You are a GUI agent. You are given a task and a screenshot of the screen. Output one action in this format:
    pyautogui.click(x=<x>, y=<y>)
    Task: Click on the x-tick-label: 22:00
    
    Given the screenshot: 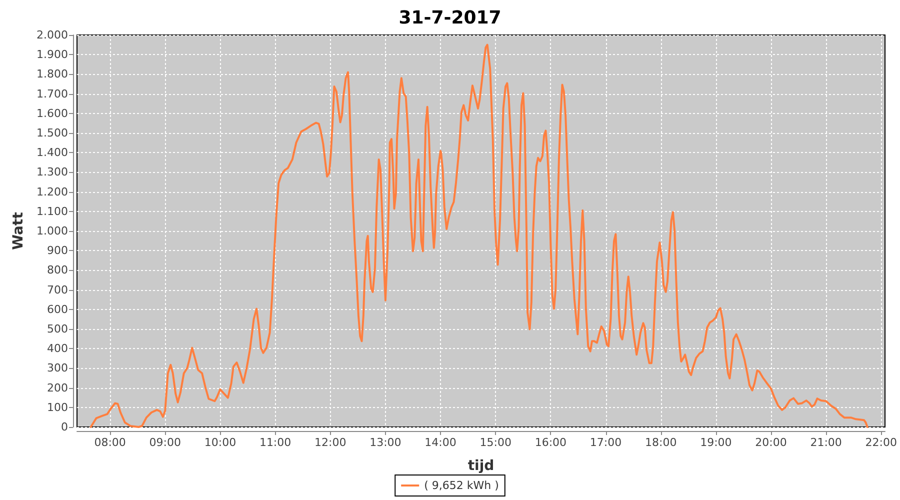 What is the action you would take?
    pyautogui.click(x=881, y=442)
    